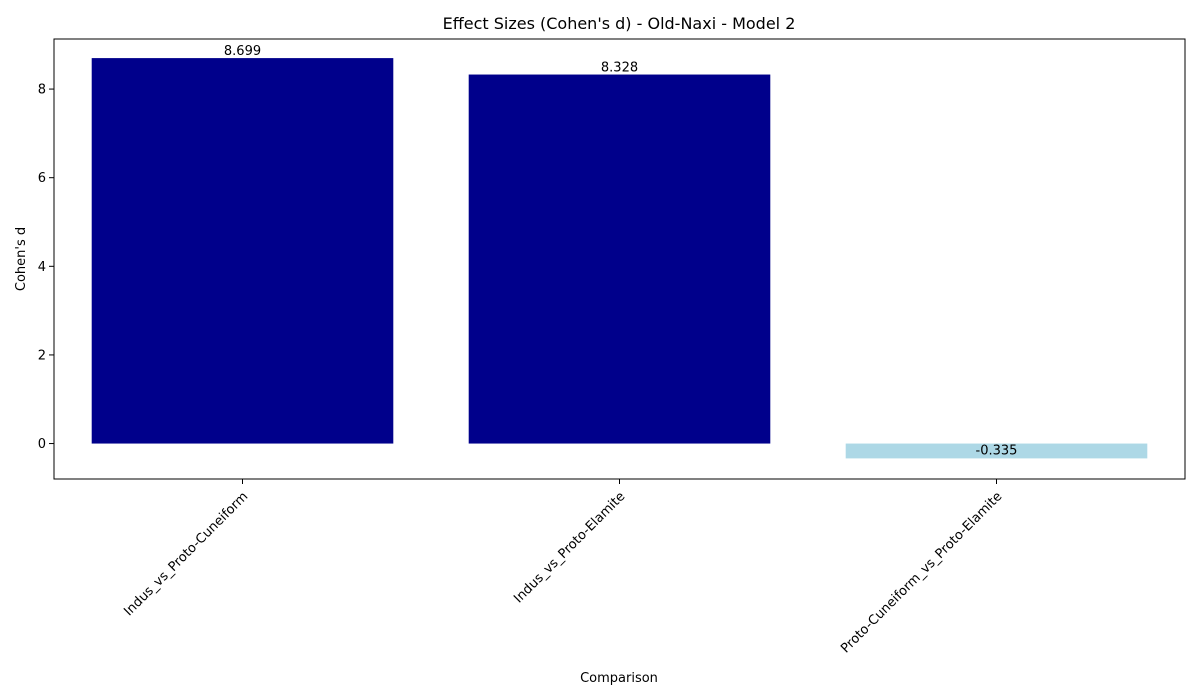 This screenshot has width=1200, height=700. Describe the element at coordinates (569, 547) in the screenshot. I see `x-tick-label: Indus_vs_Proto-Elamite` at that location.